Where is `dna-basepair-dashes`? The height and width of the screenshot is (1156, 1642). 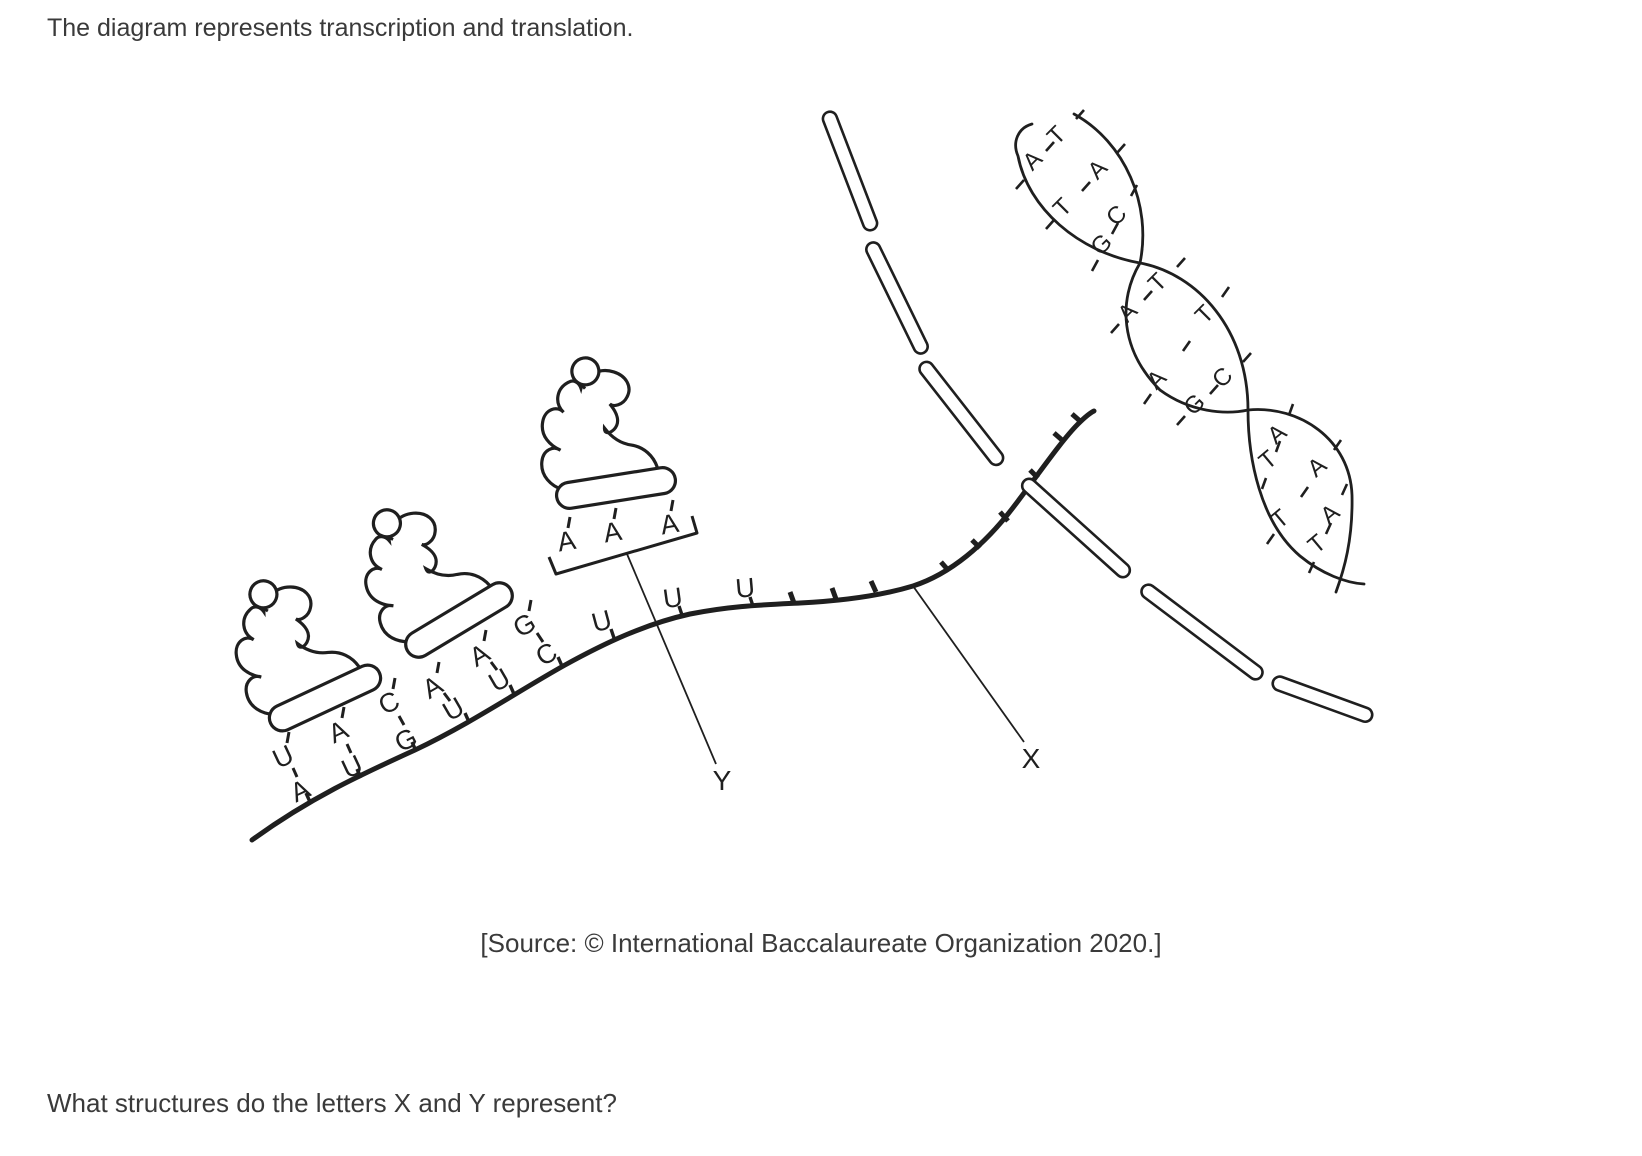
dna-basepair-dashes is located at coordinates (1182, 341).